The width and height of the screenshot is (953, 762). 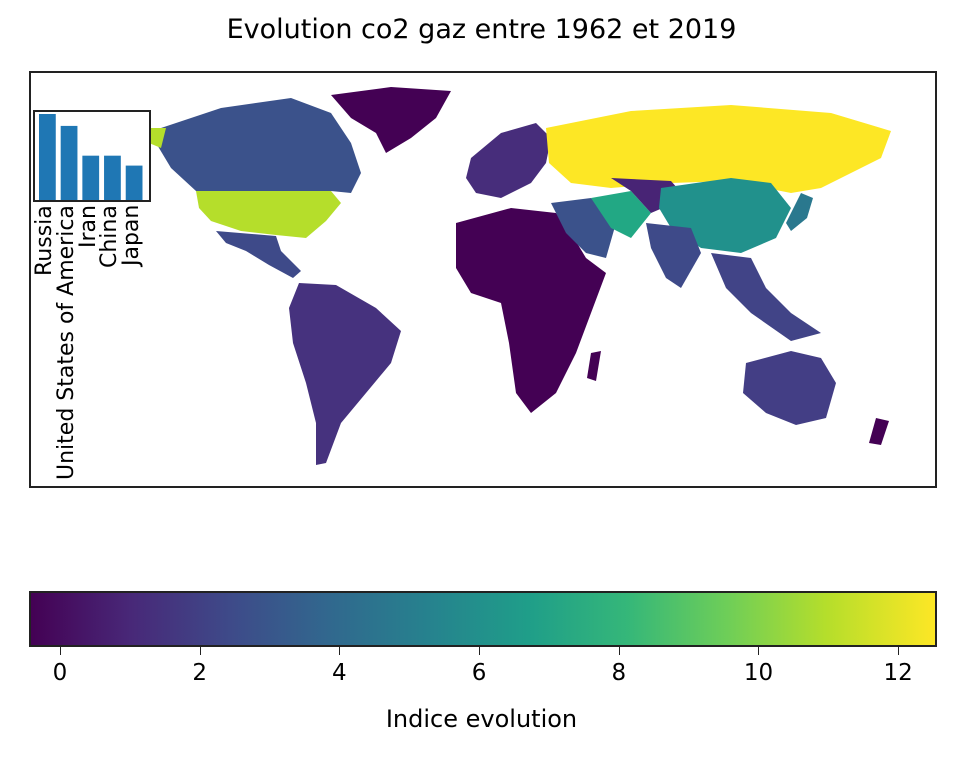 What do you see at coordinates (60, 673) in the screenshot?
I see `colorbar-tick-label: 0` at bounding box center [60, 673].